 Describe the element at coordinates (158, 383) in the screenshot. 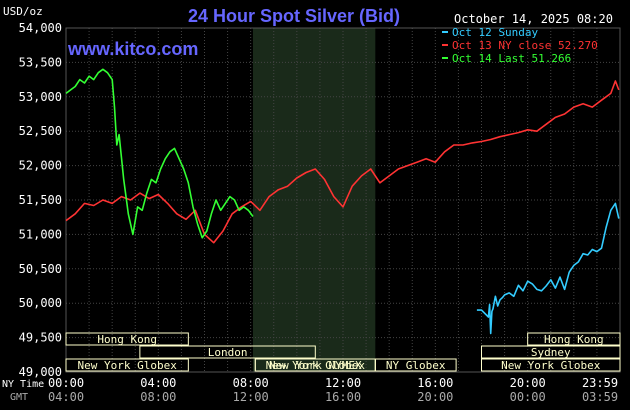

I see `x-tick-label-ny: 04:00` at that location.